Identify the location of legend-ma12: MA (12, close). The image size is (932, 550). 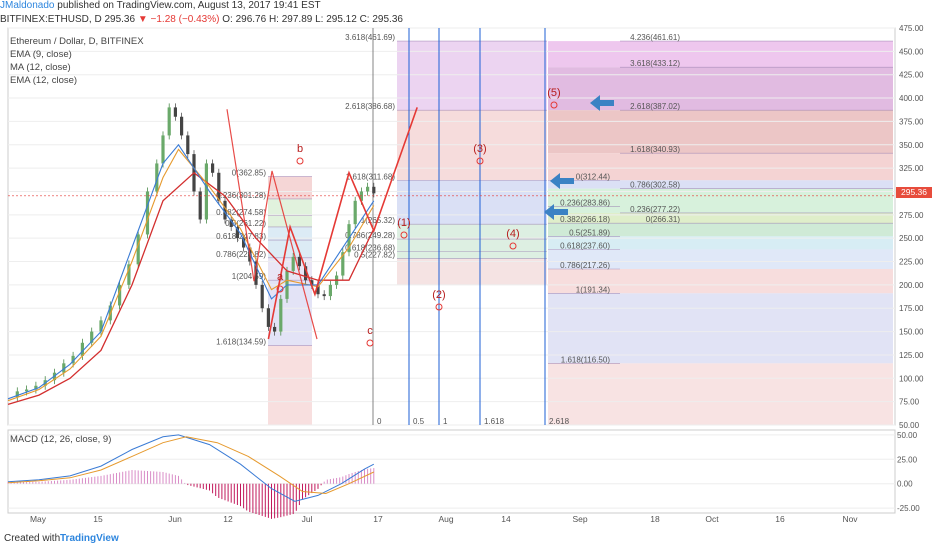
(40, 67).